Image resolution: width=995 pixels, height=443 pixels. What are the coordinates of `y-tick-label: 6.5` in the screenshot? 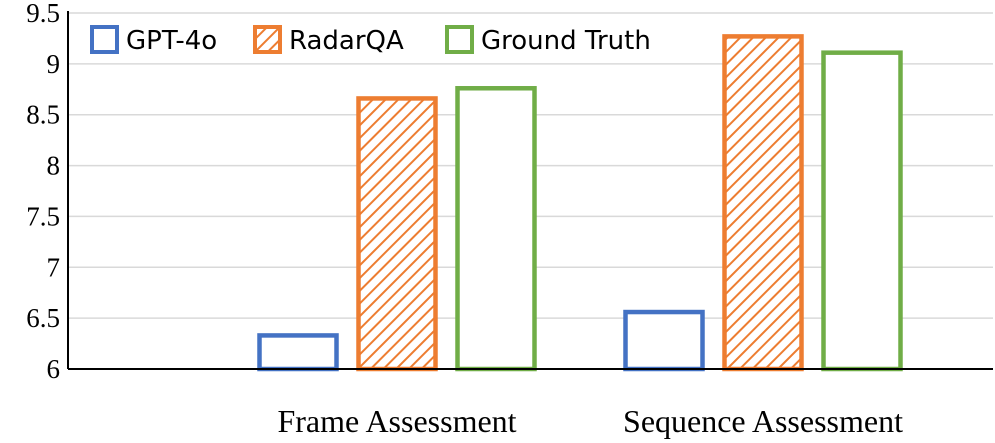 It's located at (43, 318).